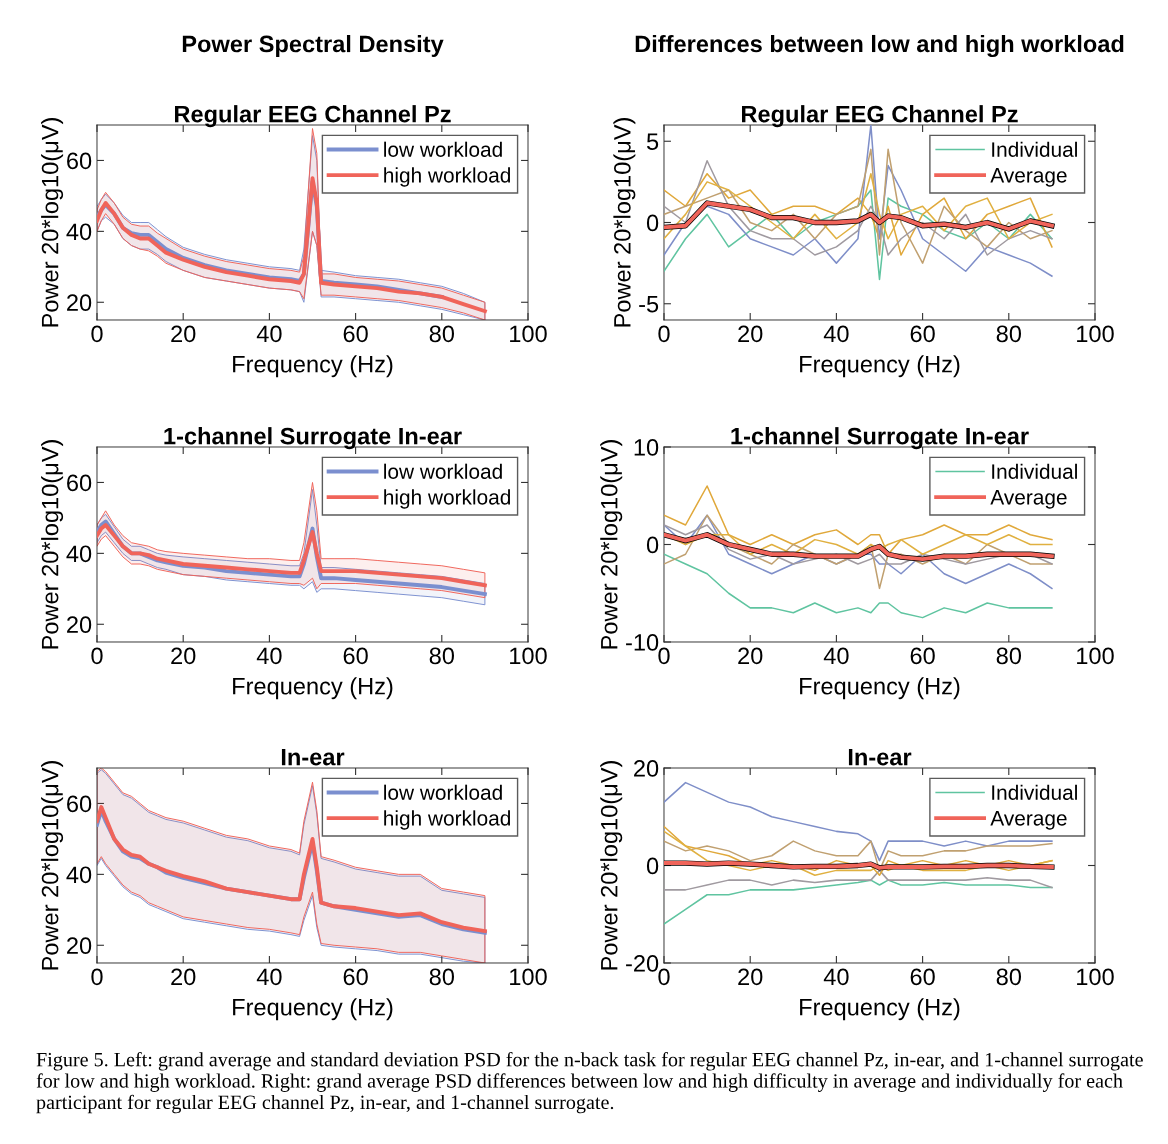  What do you see at coordinates (652, 142) in the screenshot?
I see `y-tick-label: 5` at bounding box center [652, 142].